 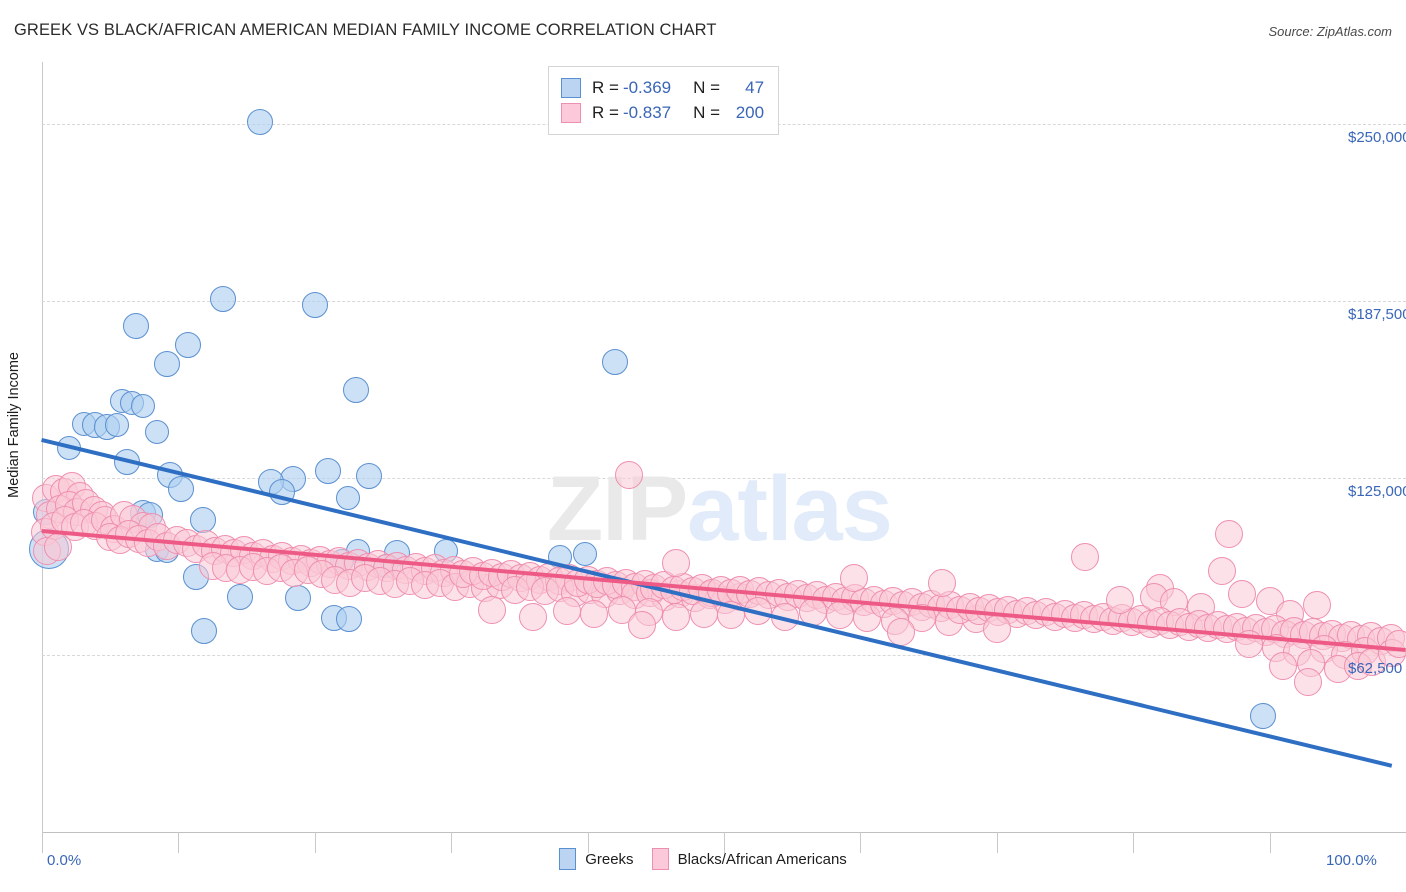 I want to click on legend-swatch-greeks-icon, so click(x=571, y=87).